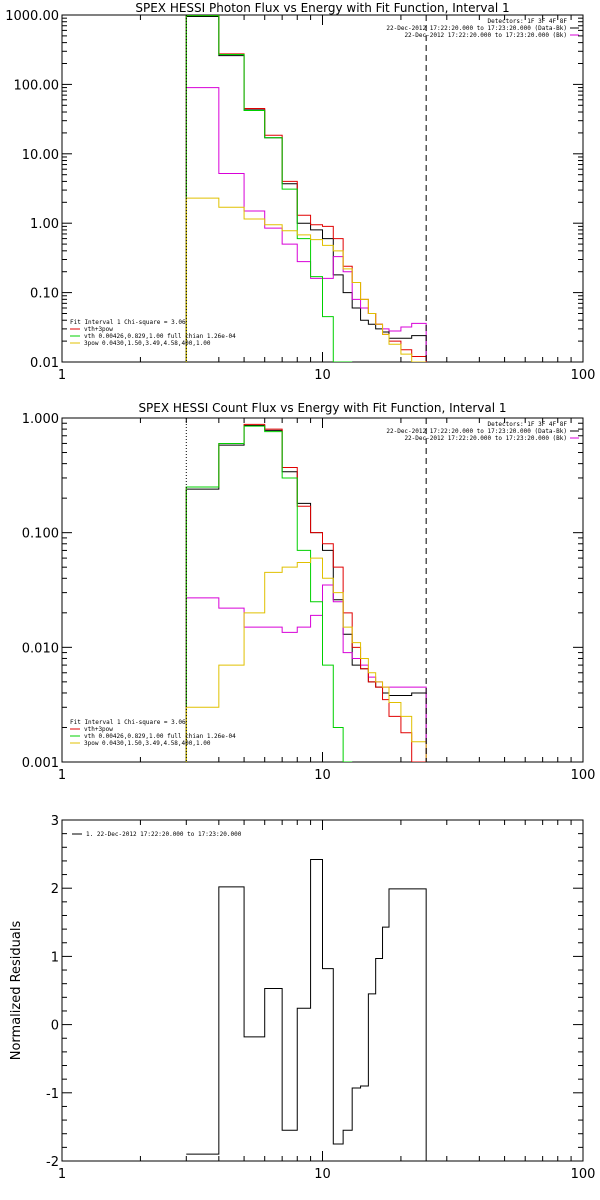  I want to click on y-tick-label: 0.010, so click(40, 648).